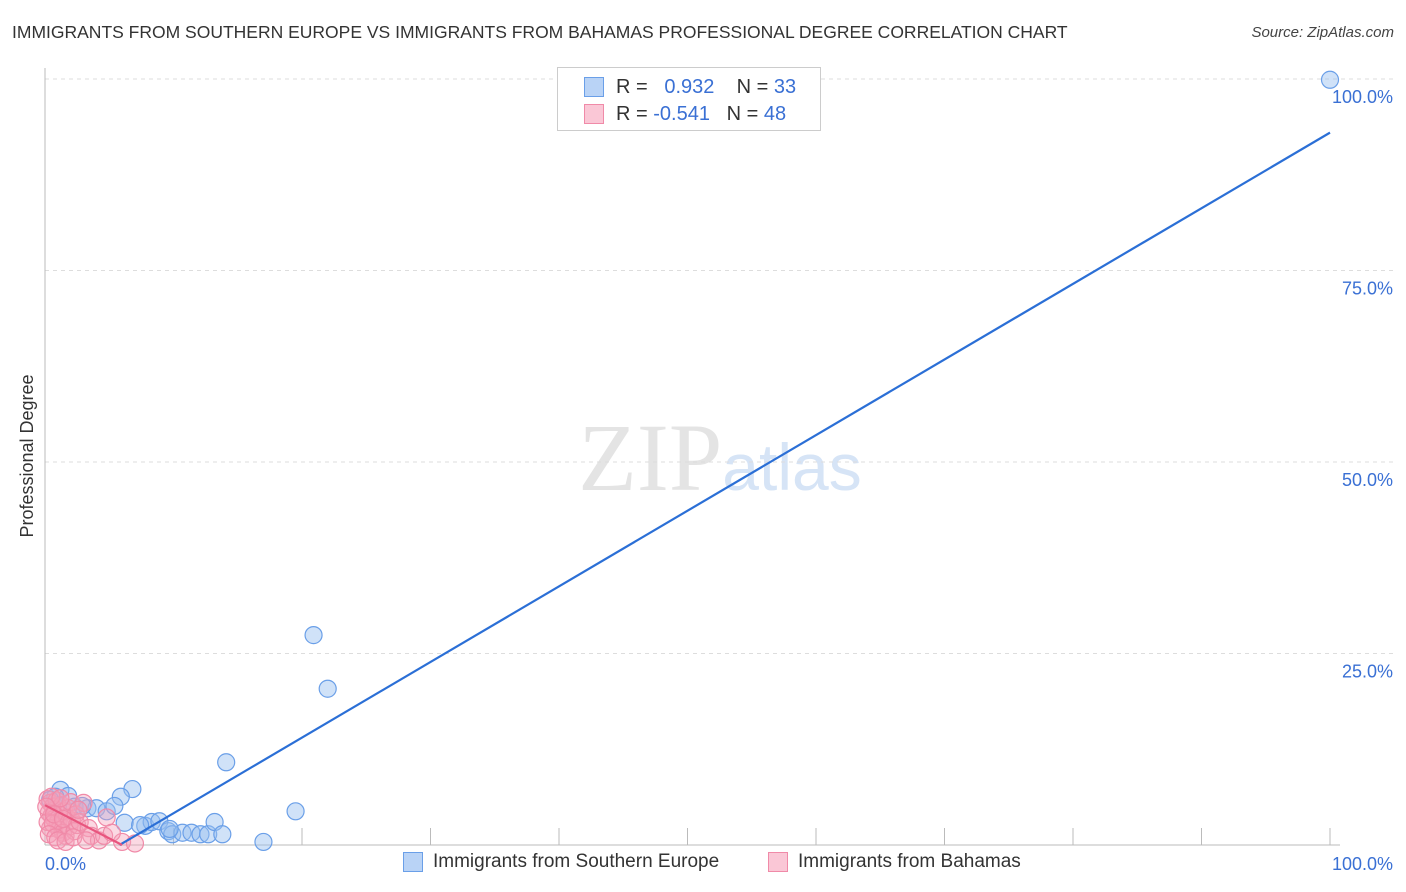 This screenshot has width=1406, height=892. Describe the element at coordinates (1362, 97) in the screenshot. I see `y-tick-label: 100.0%` at that location.